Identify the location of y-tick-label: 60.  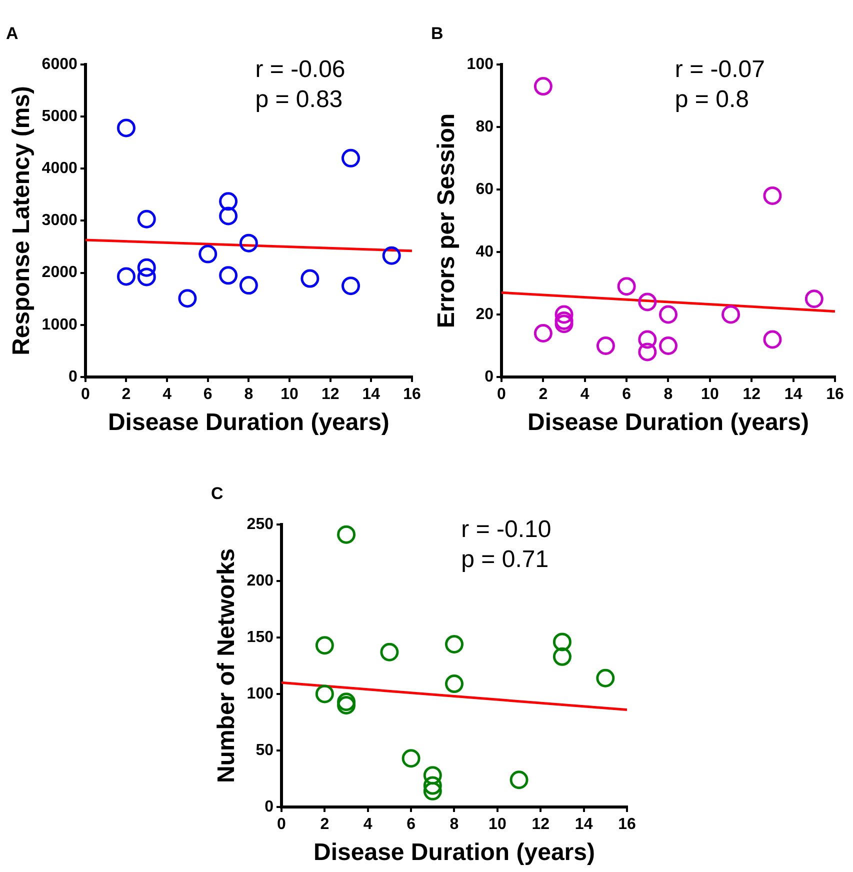
(485, 189).